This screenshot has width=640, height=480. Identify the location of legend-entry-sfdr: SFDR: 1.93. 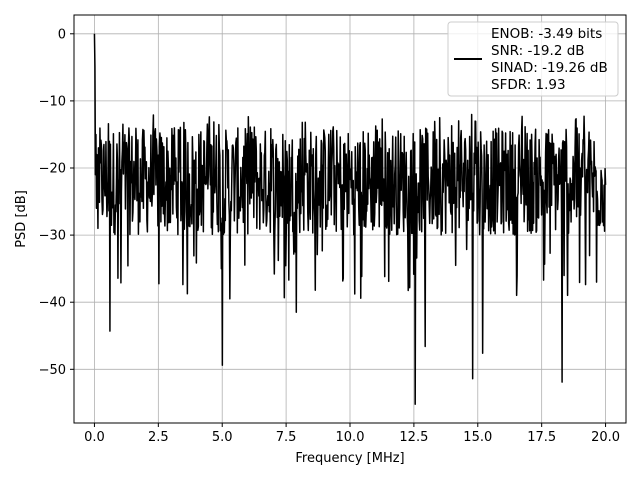
(528, 85).